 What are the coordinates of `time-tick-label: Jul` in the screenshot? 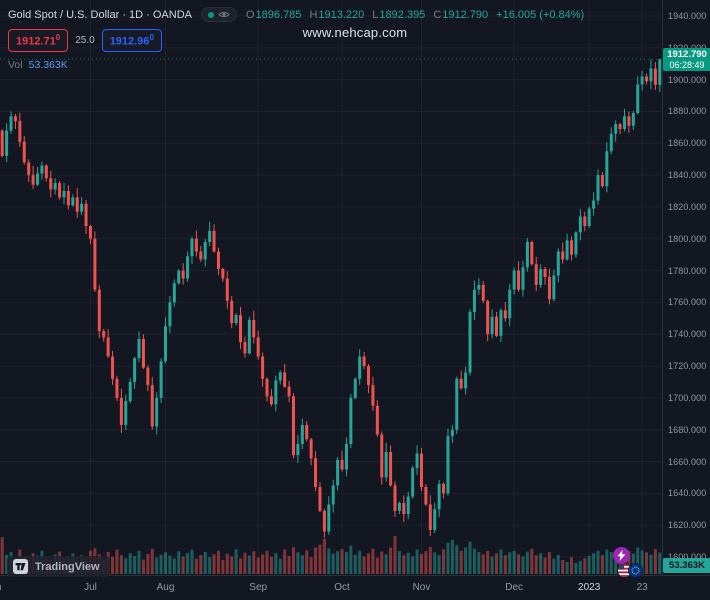 It's located at (90, 587).